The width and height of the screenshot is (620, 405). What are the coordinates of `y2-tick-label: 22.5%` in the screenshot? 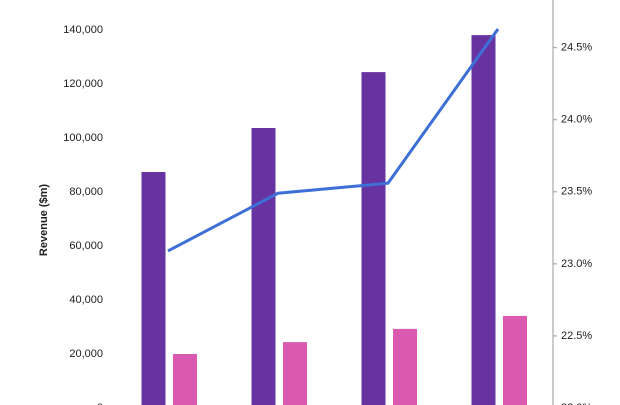 It's located at (576, 336).